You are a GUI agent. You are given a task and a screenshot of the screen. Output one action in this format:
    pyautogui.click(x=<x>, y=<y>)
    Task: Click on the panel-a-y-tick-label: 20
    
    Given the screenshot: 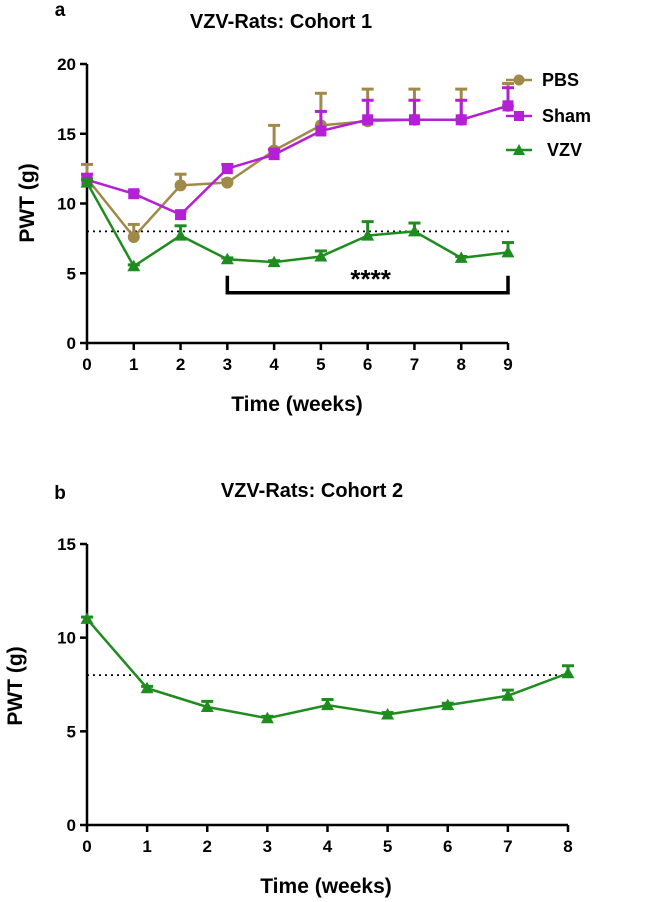 What is the action you would take?
    pyautogui.click(x=66, y=64)
    